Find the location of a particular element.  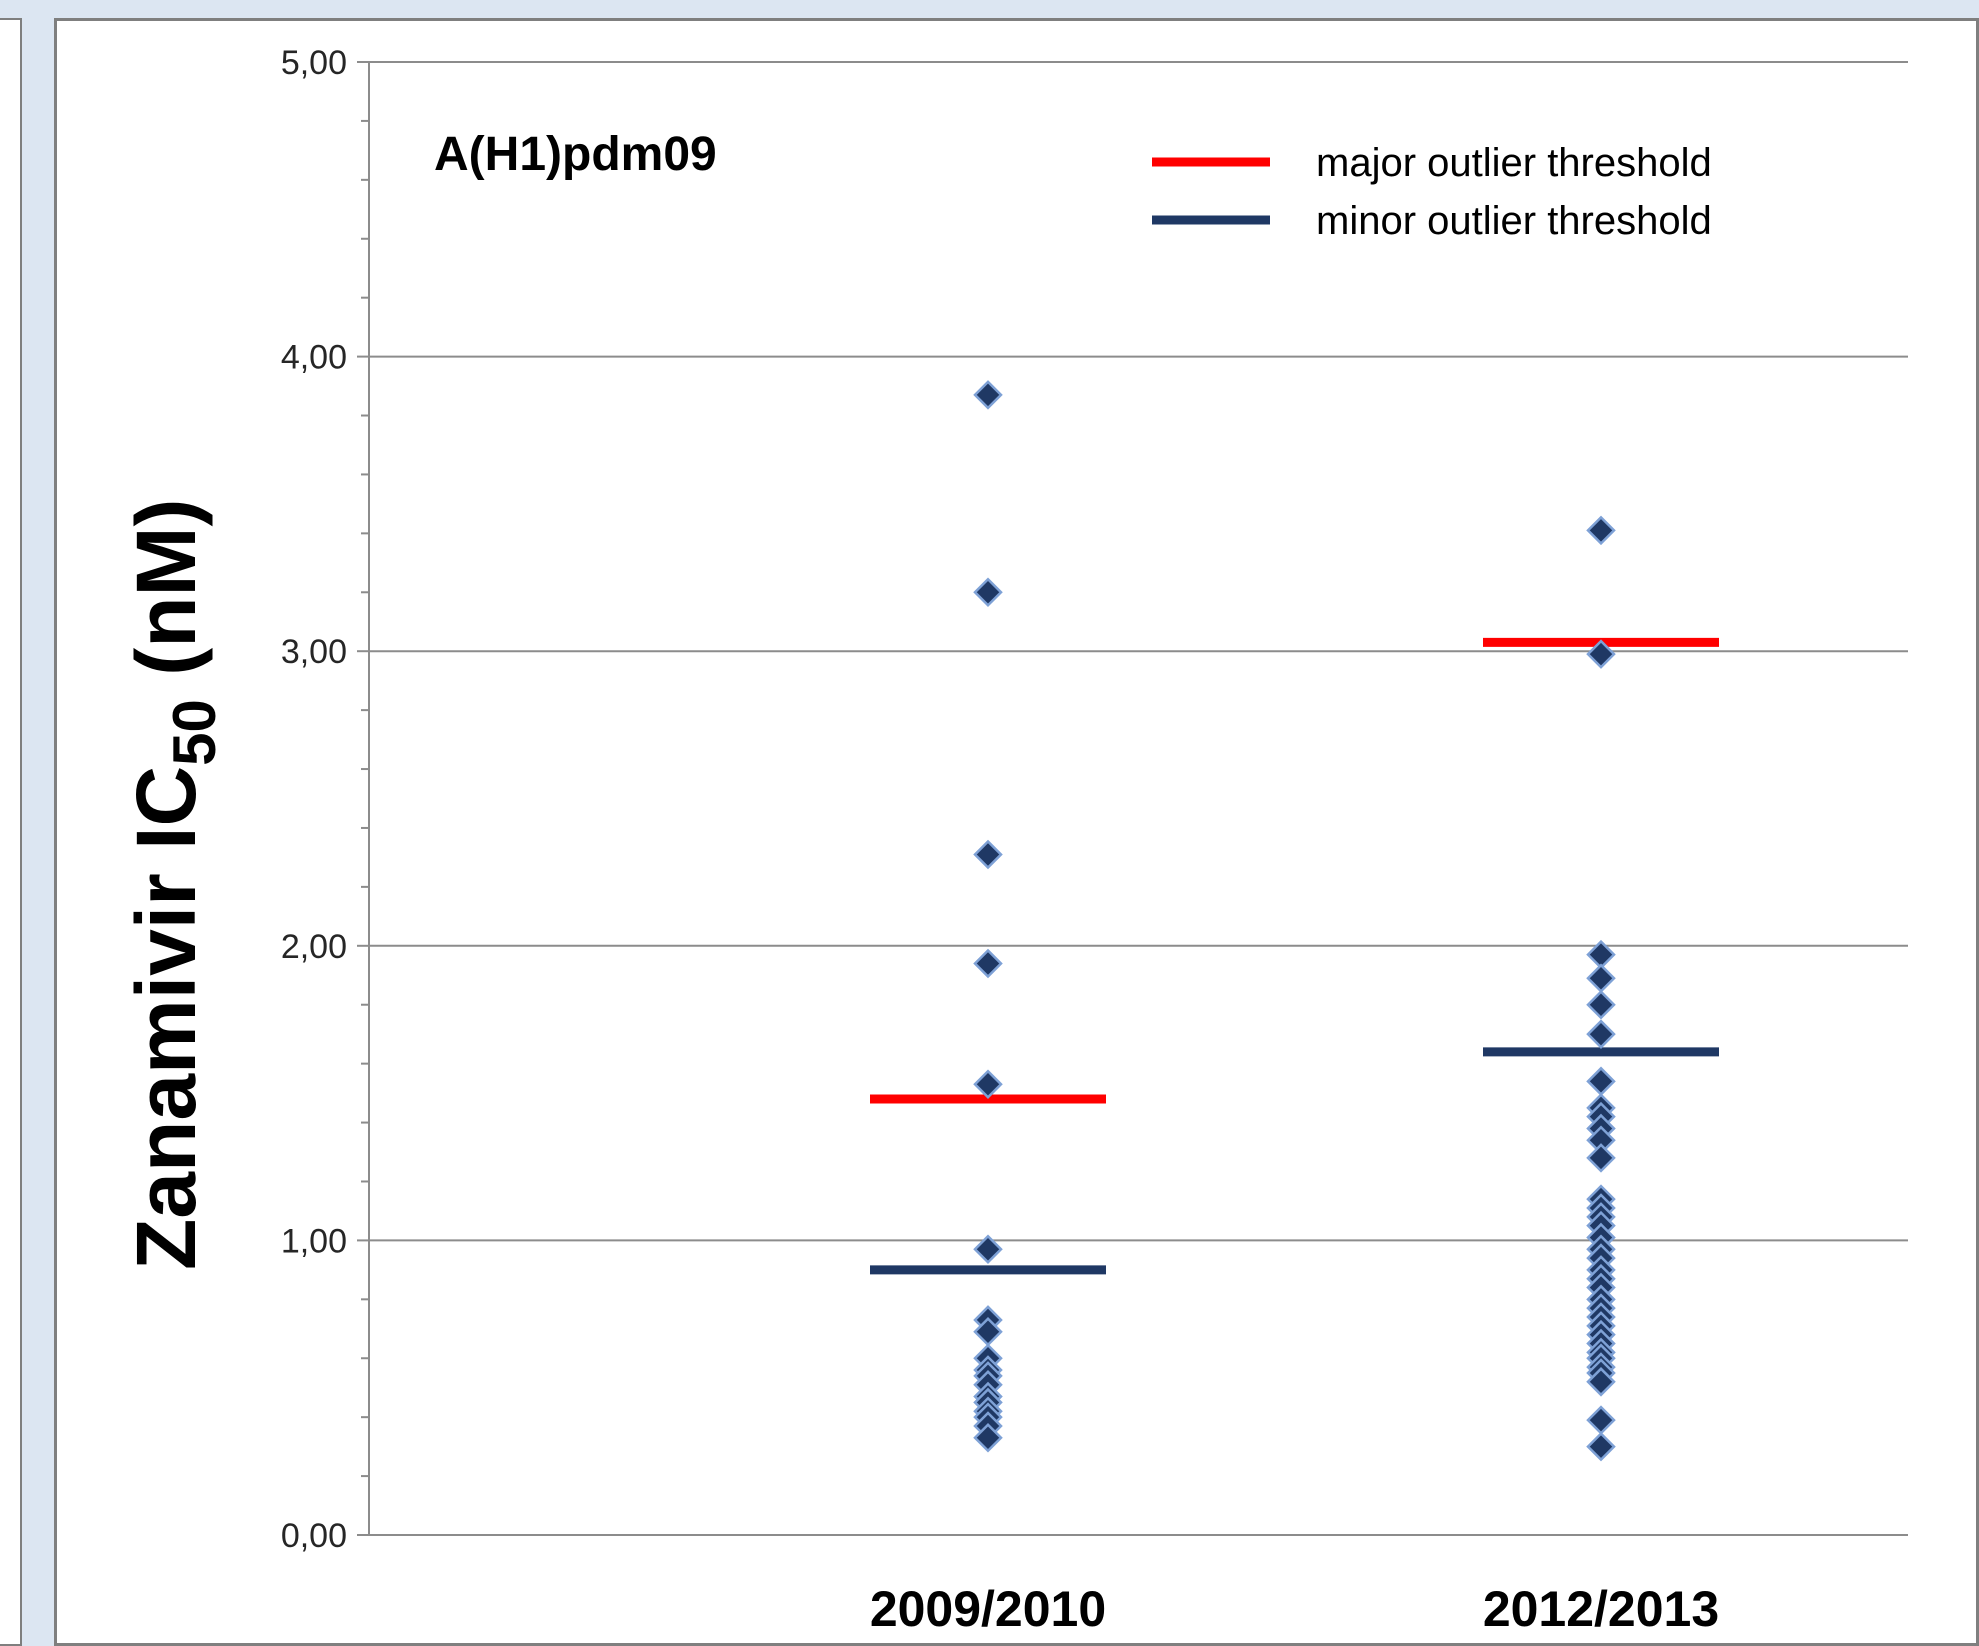

x-category-label: 2009/2010 is located at coordinates (988, 1609).